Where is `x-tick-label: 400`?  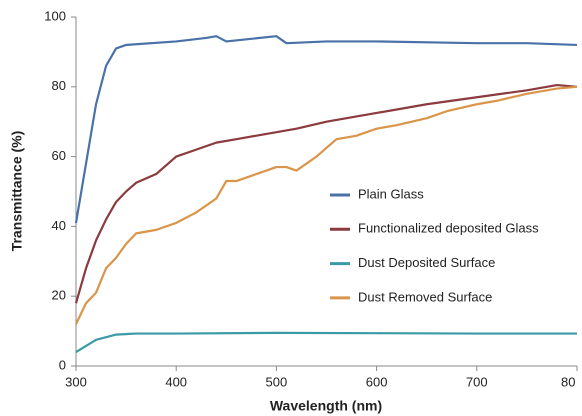 x-tick-label: 400 is located at coordinates (176, 381).